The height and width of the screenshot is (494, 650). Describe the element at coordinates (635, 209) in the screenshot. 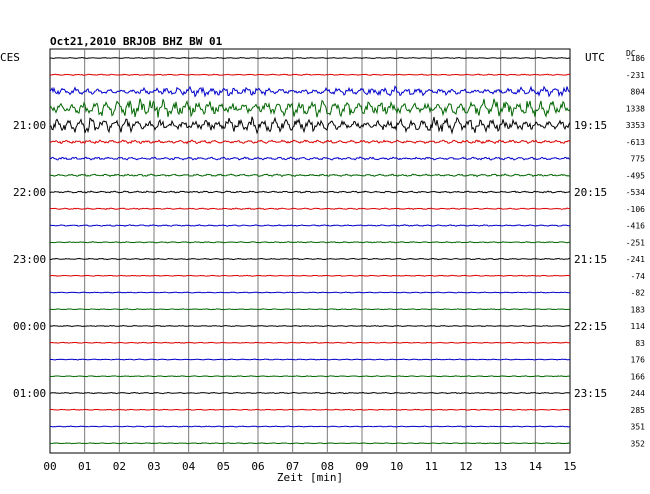

I see `dc-value: -106` at that location.